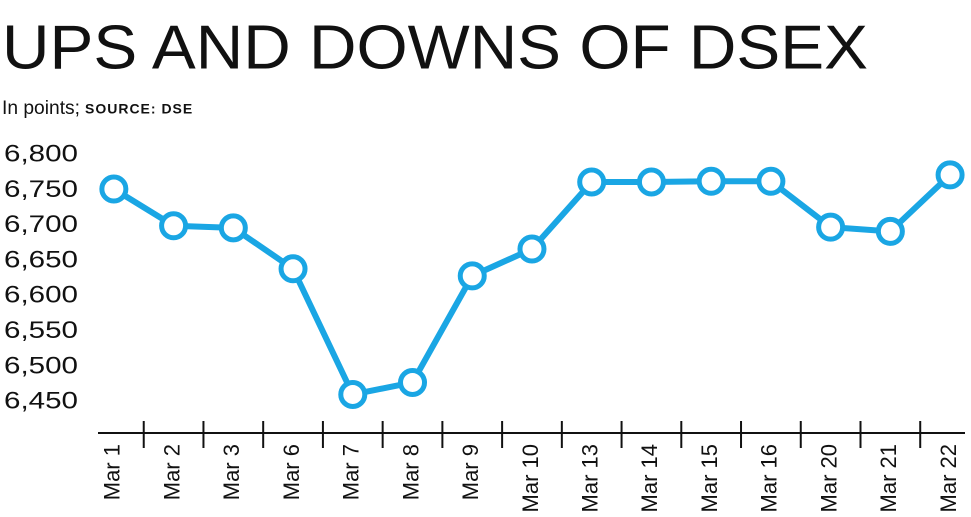  I want to click on source: SOURCE: DSE, so click(139, 109).